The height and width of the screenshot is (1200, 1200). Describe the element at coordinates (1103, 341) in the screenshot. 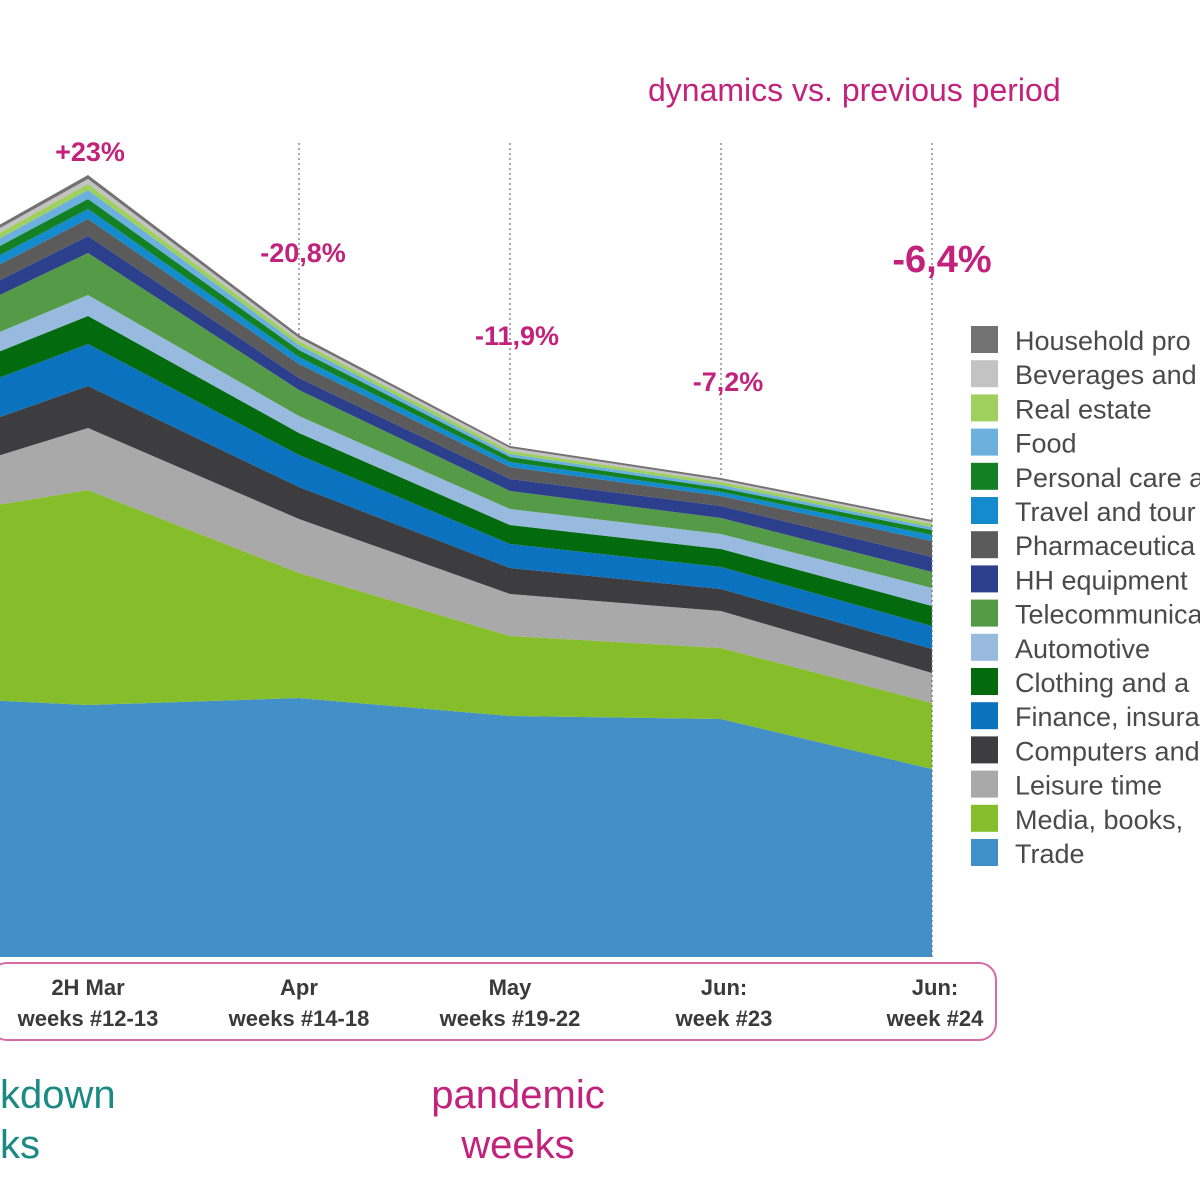

I see `legend-label: Household pro` at that location.